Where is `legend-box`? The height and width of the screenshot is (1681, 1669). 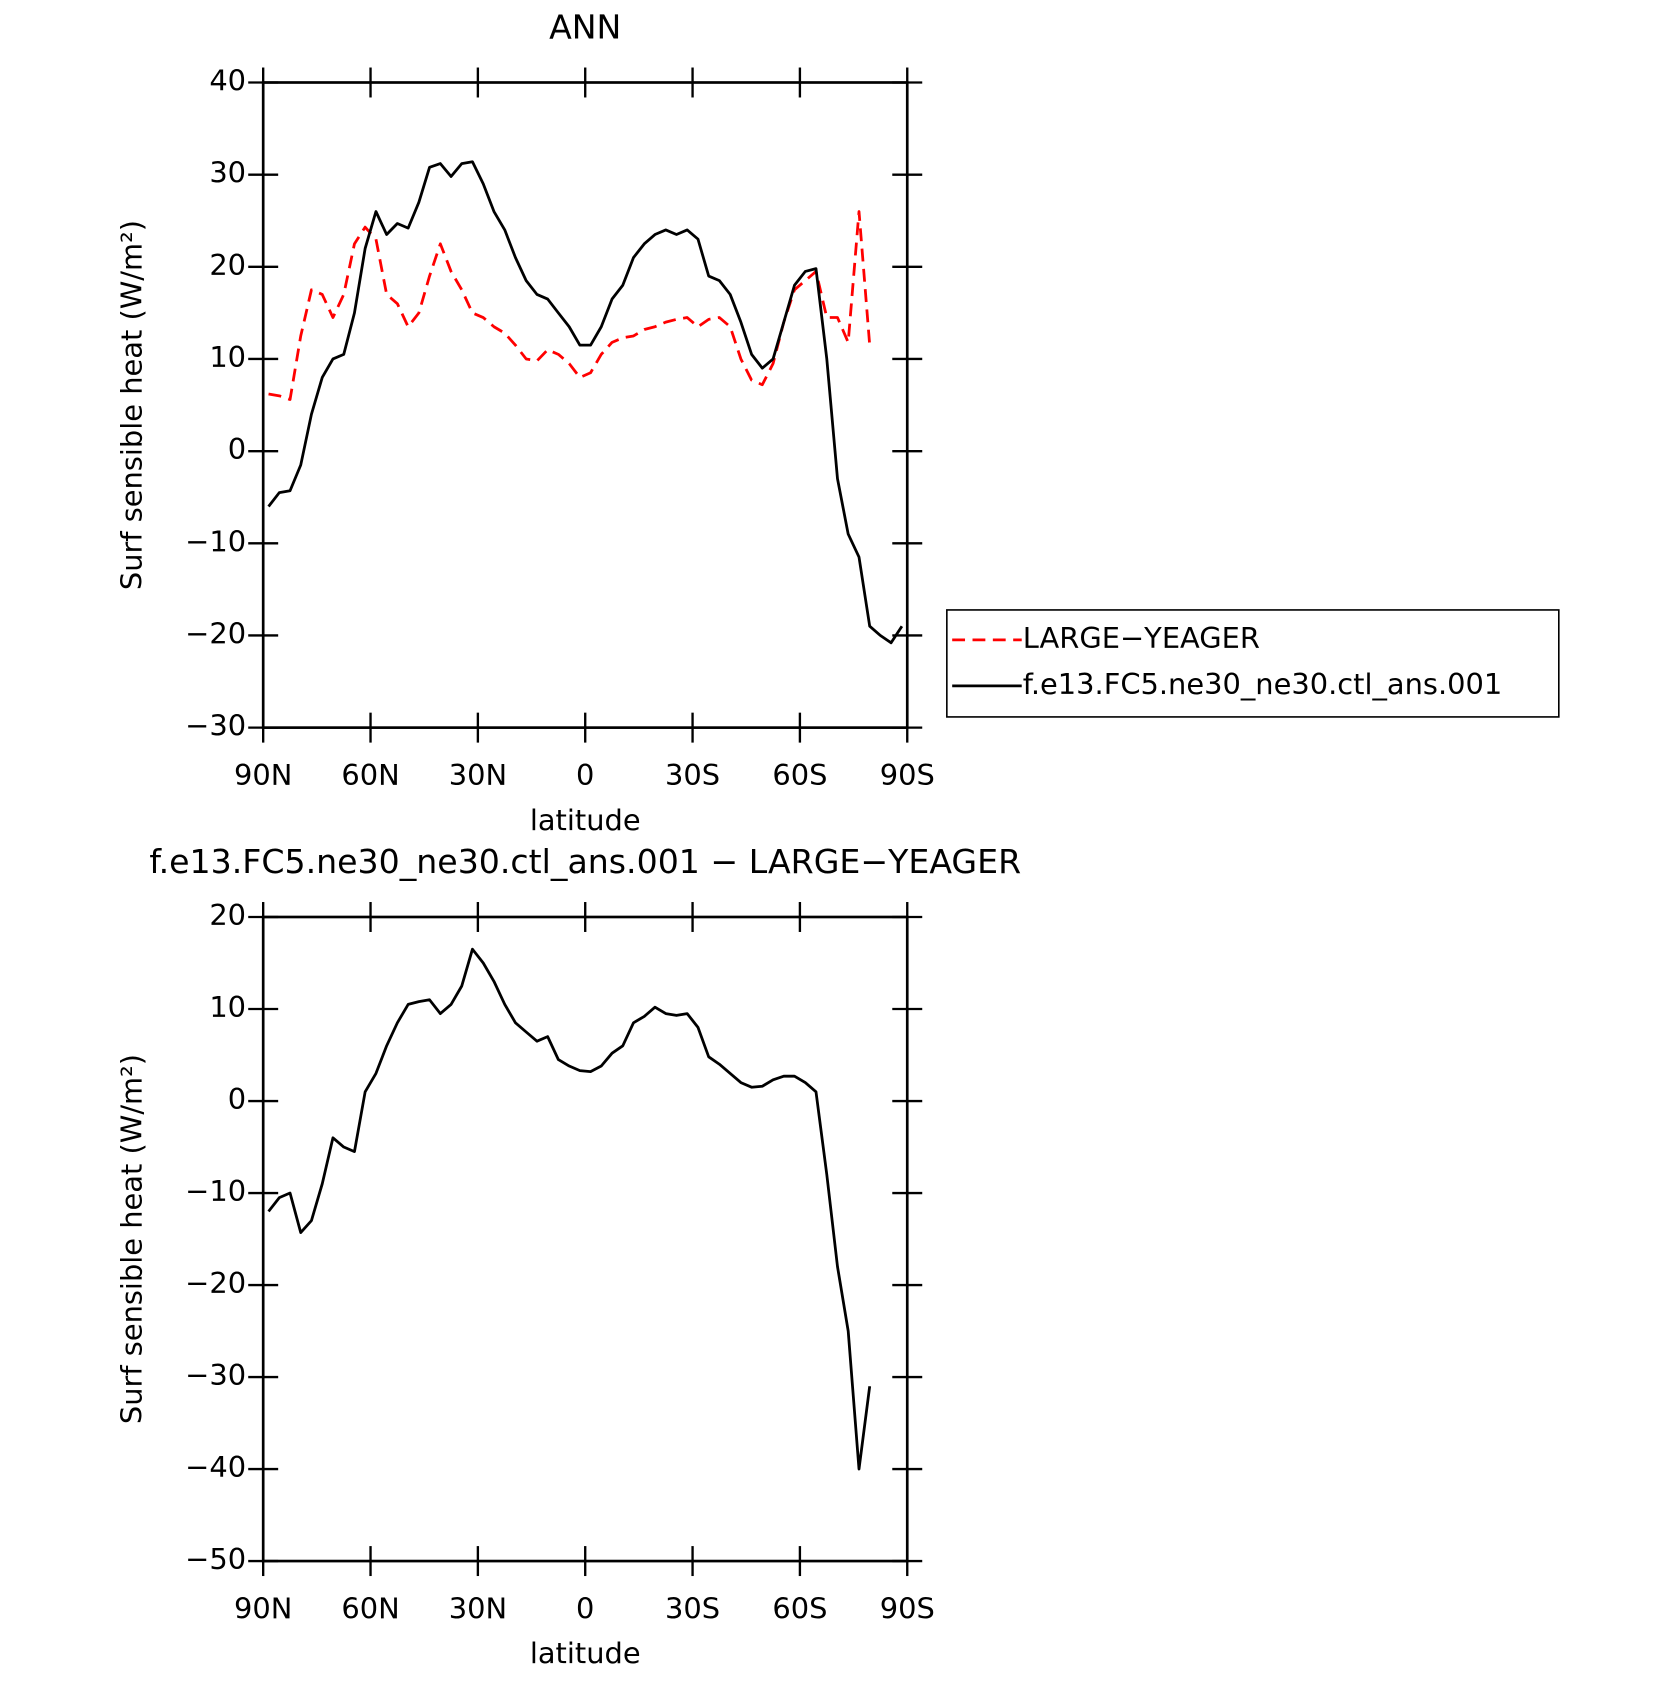 legend-box is located at coordinates (1253, 663).